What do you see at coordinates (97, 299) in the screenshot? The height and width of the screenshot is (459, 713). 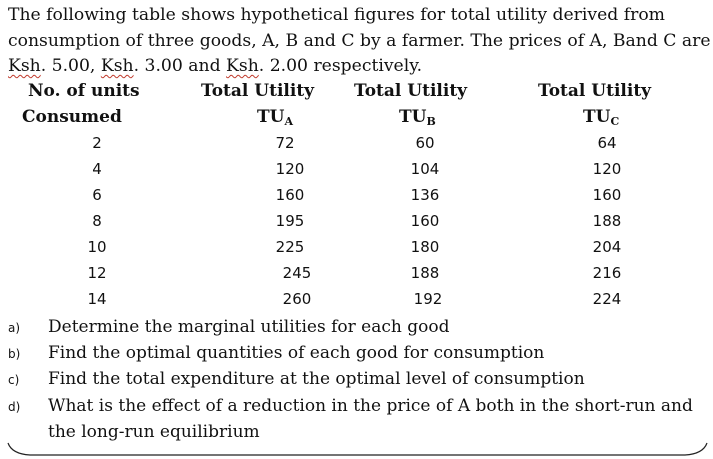 I see `cell-units: 14` at bounding box center [97, 299].